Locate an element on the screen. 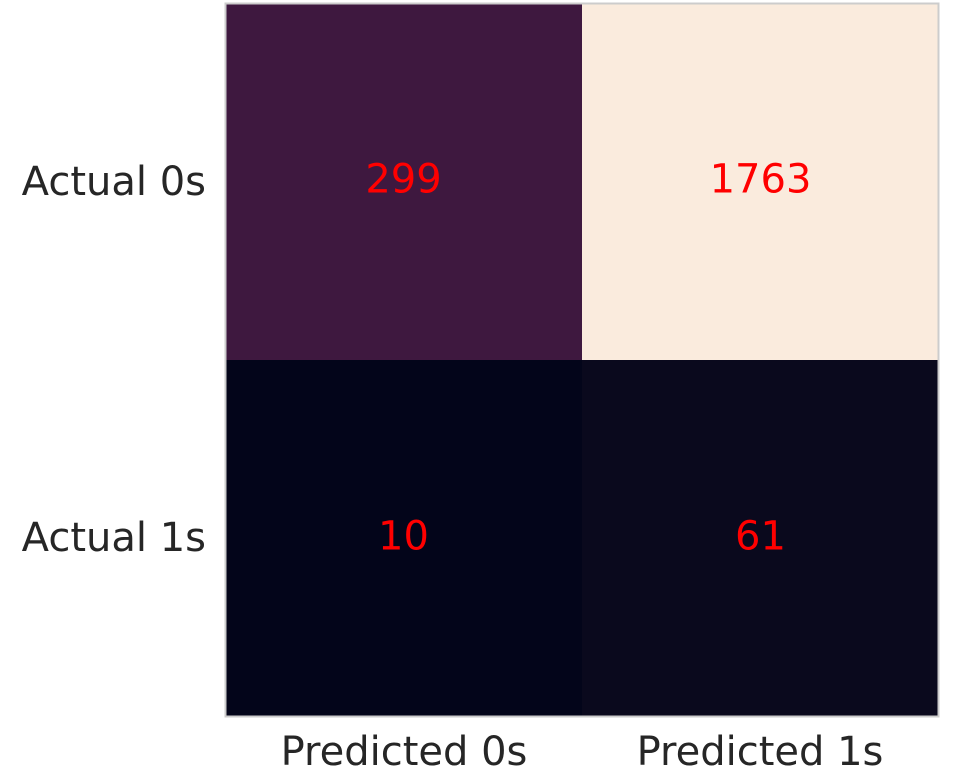 The height and width of the screenshot is (776, 957). cell-value-r1-c1: 61 is located at coordinates (760, 537).